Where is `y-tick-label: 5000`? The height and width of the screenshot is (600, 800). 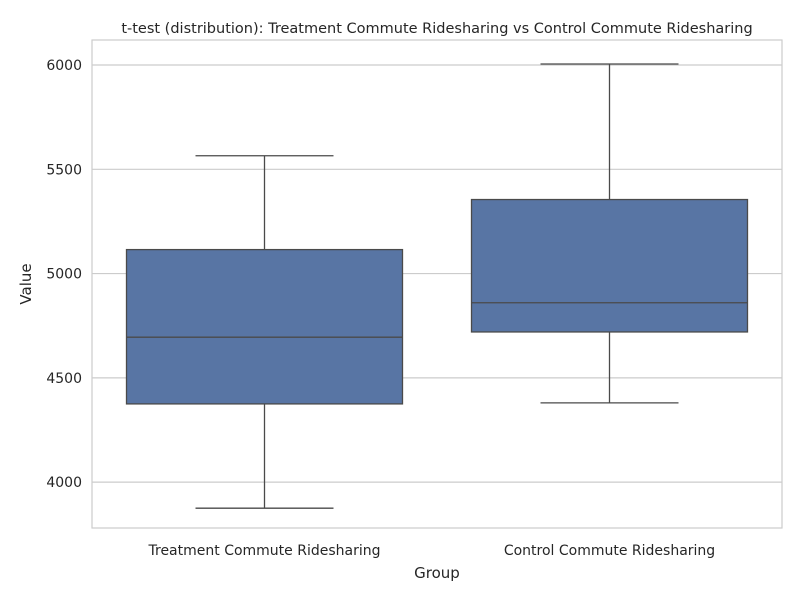 y-tick-label: 5000 is located at coordinates (64, 275).